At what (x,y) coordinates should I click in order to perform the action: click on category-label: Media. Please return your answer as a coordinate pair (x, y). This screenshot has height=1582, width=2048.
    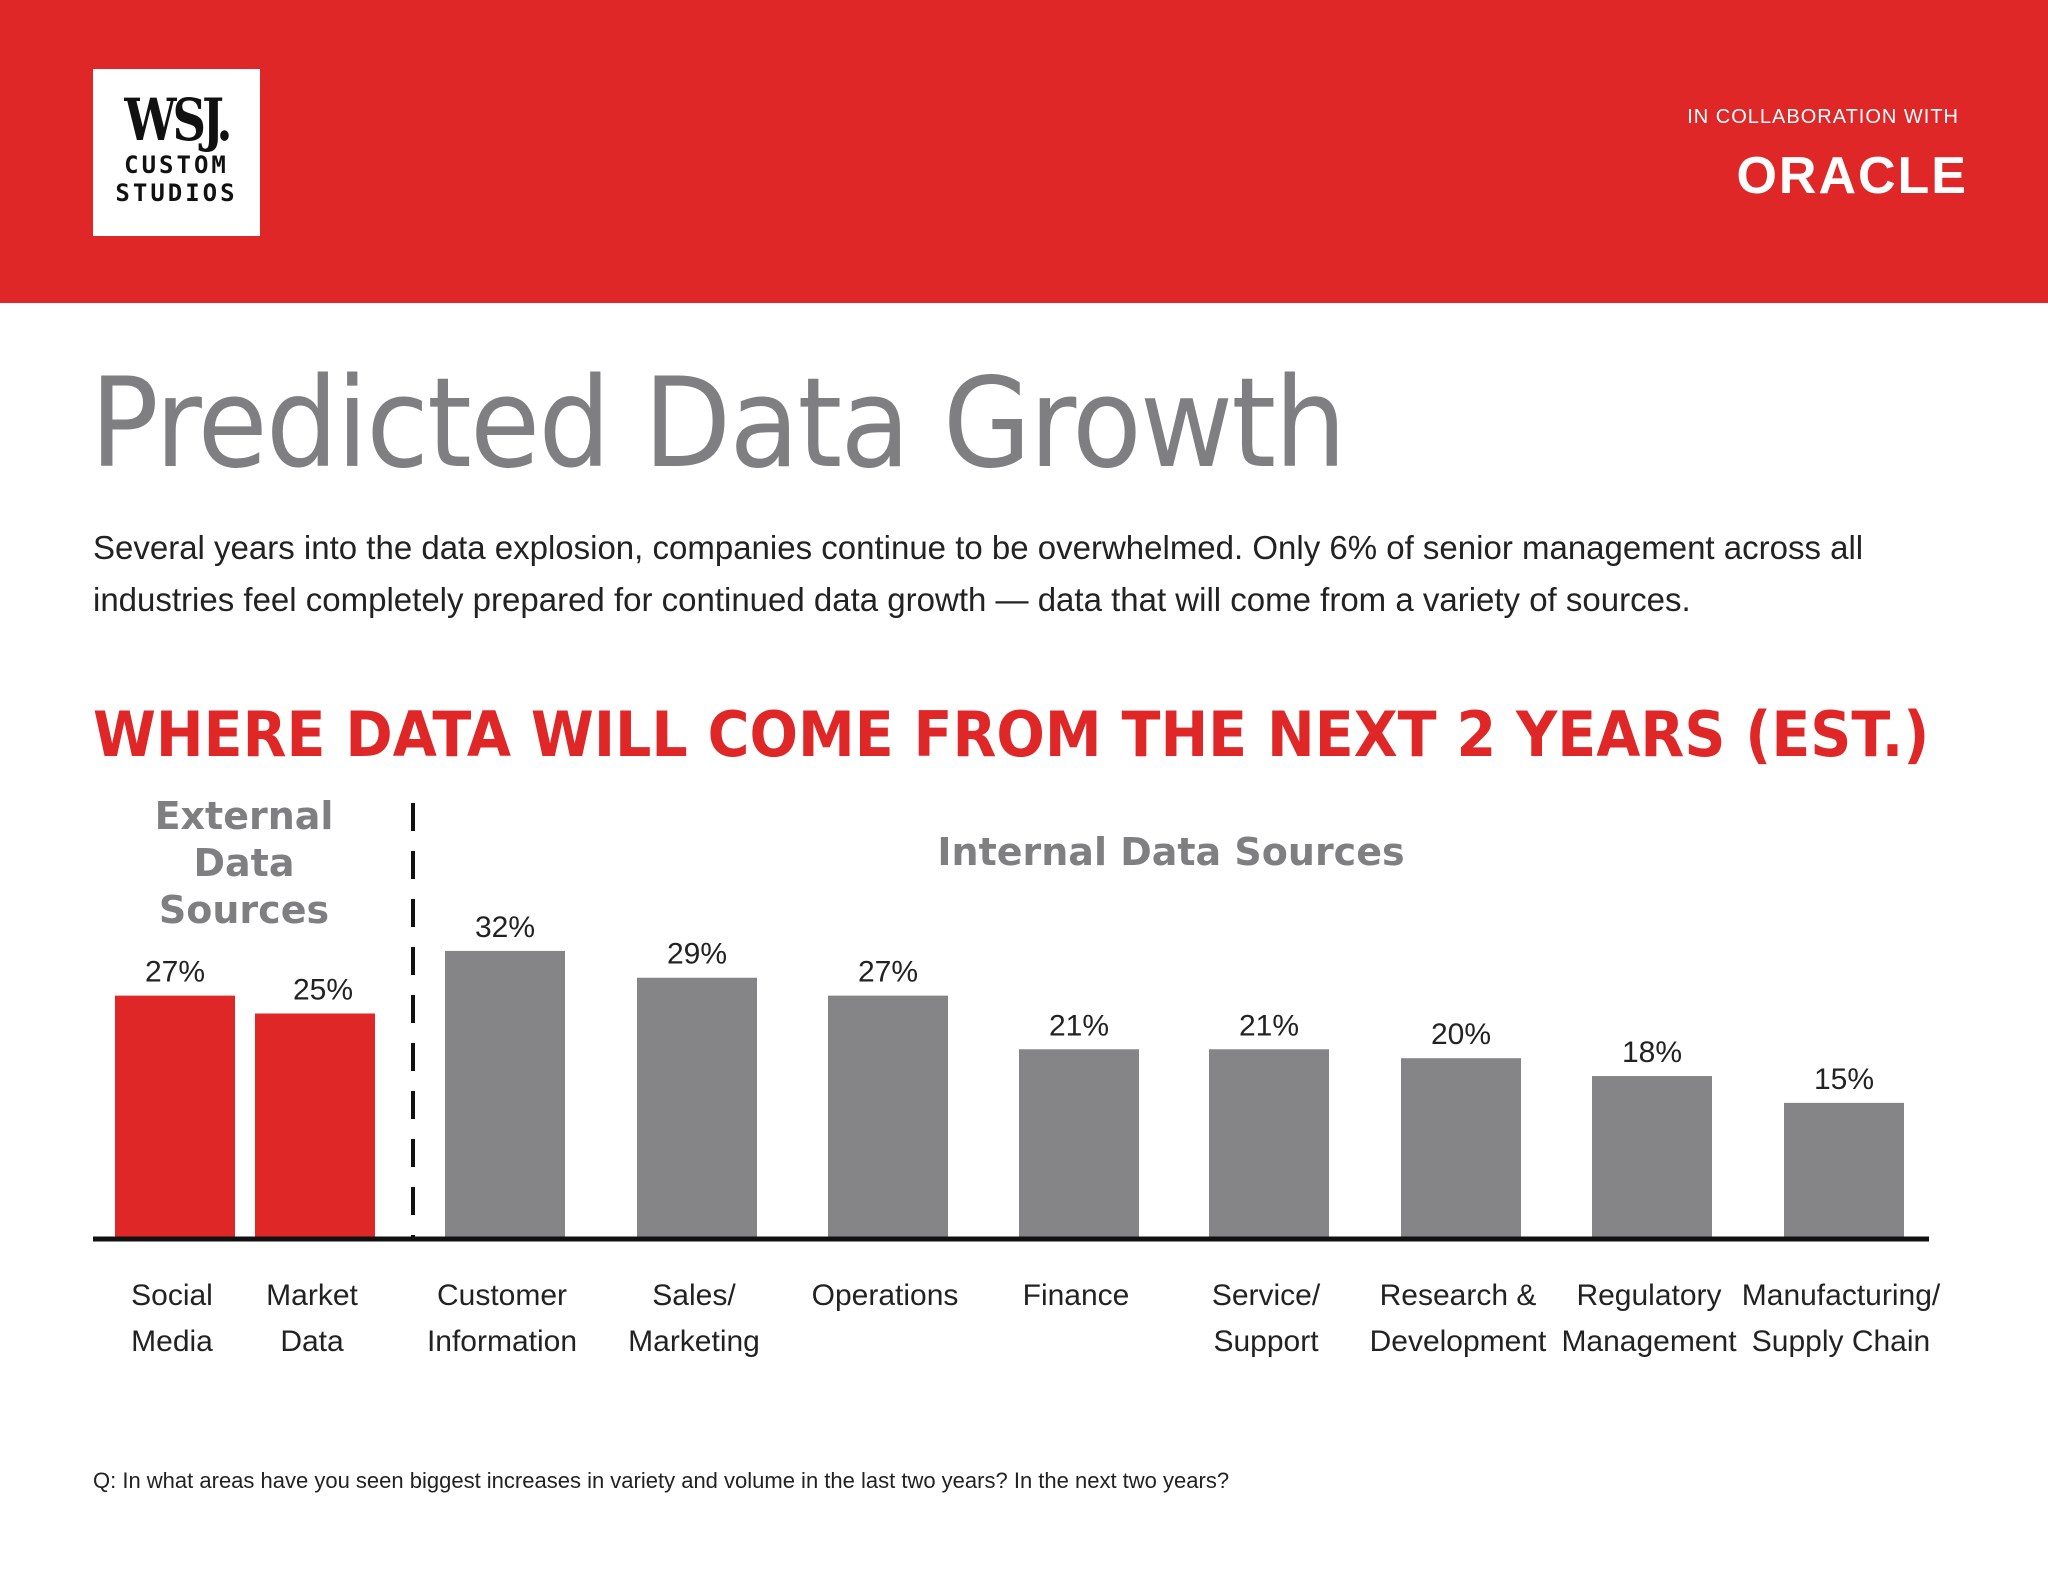
    Looking at the image, I should click on (172, 1341).